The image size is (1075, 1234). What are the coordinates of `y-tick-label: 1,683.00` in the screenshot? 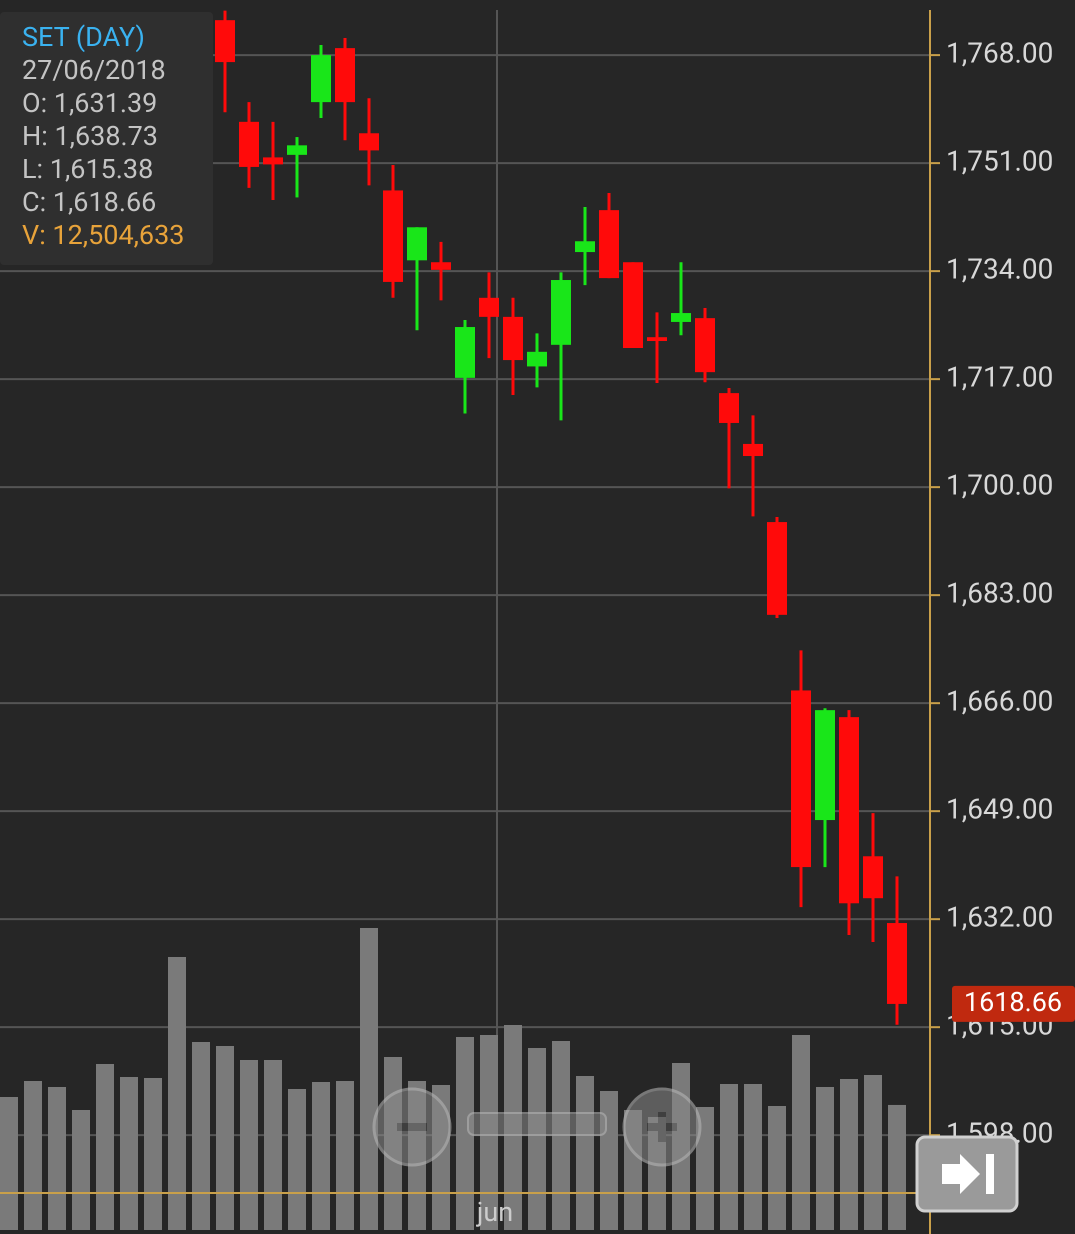 It's located at (999, 593).